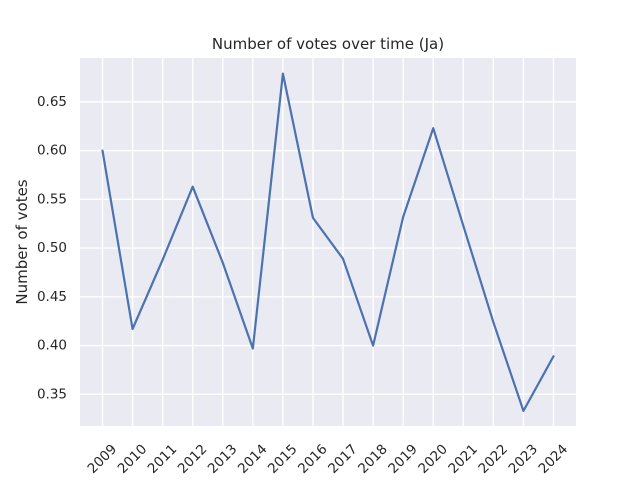 This screenshot has width=640, height=480. Describe the element at coordinates (52, 346) in the screenshot. I see `y-tick-label: 0.40` at that location.